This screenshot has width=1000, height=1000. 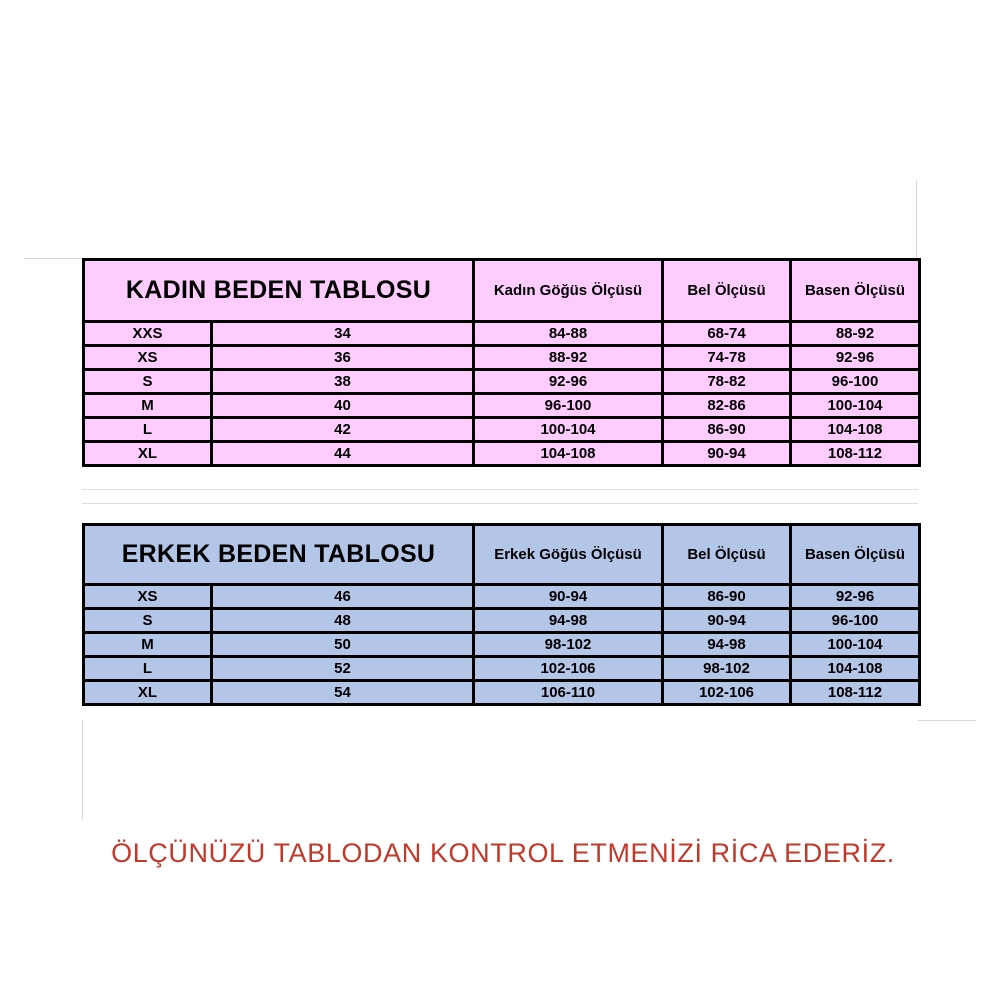 What do you see at coordinates (726, 644) in the screenshot?
I see `cell-waist: 94-98` at bounding box center [726, 644].